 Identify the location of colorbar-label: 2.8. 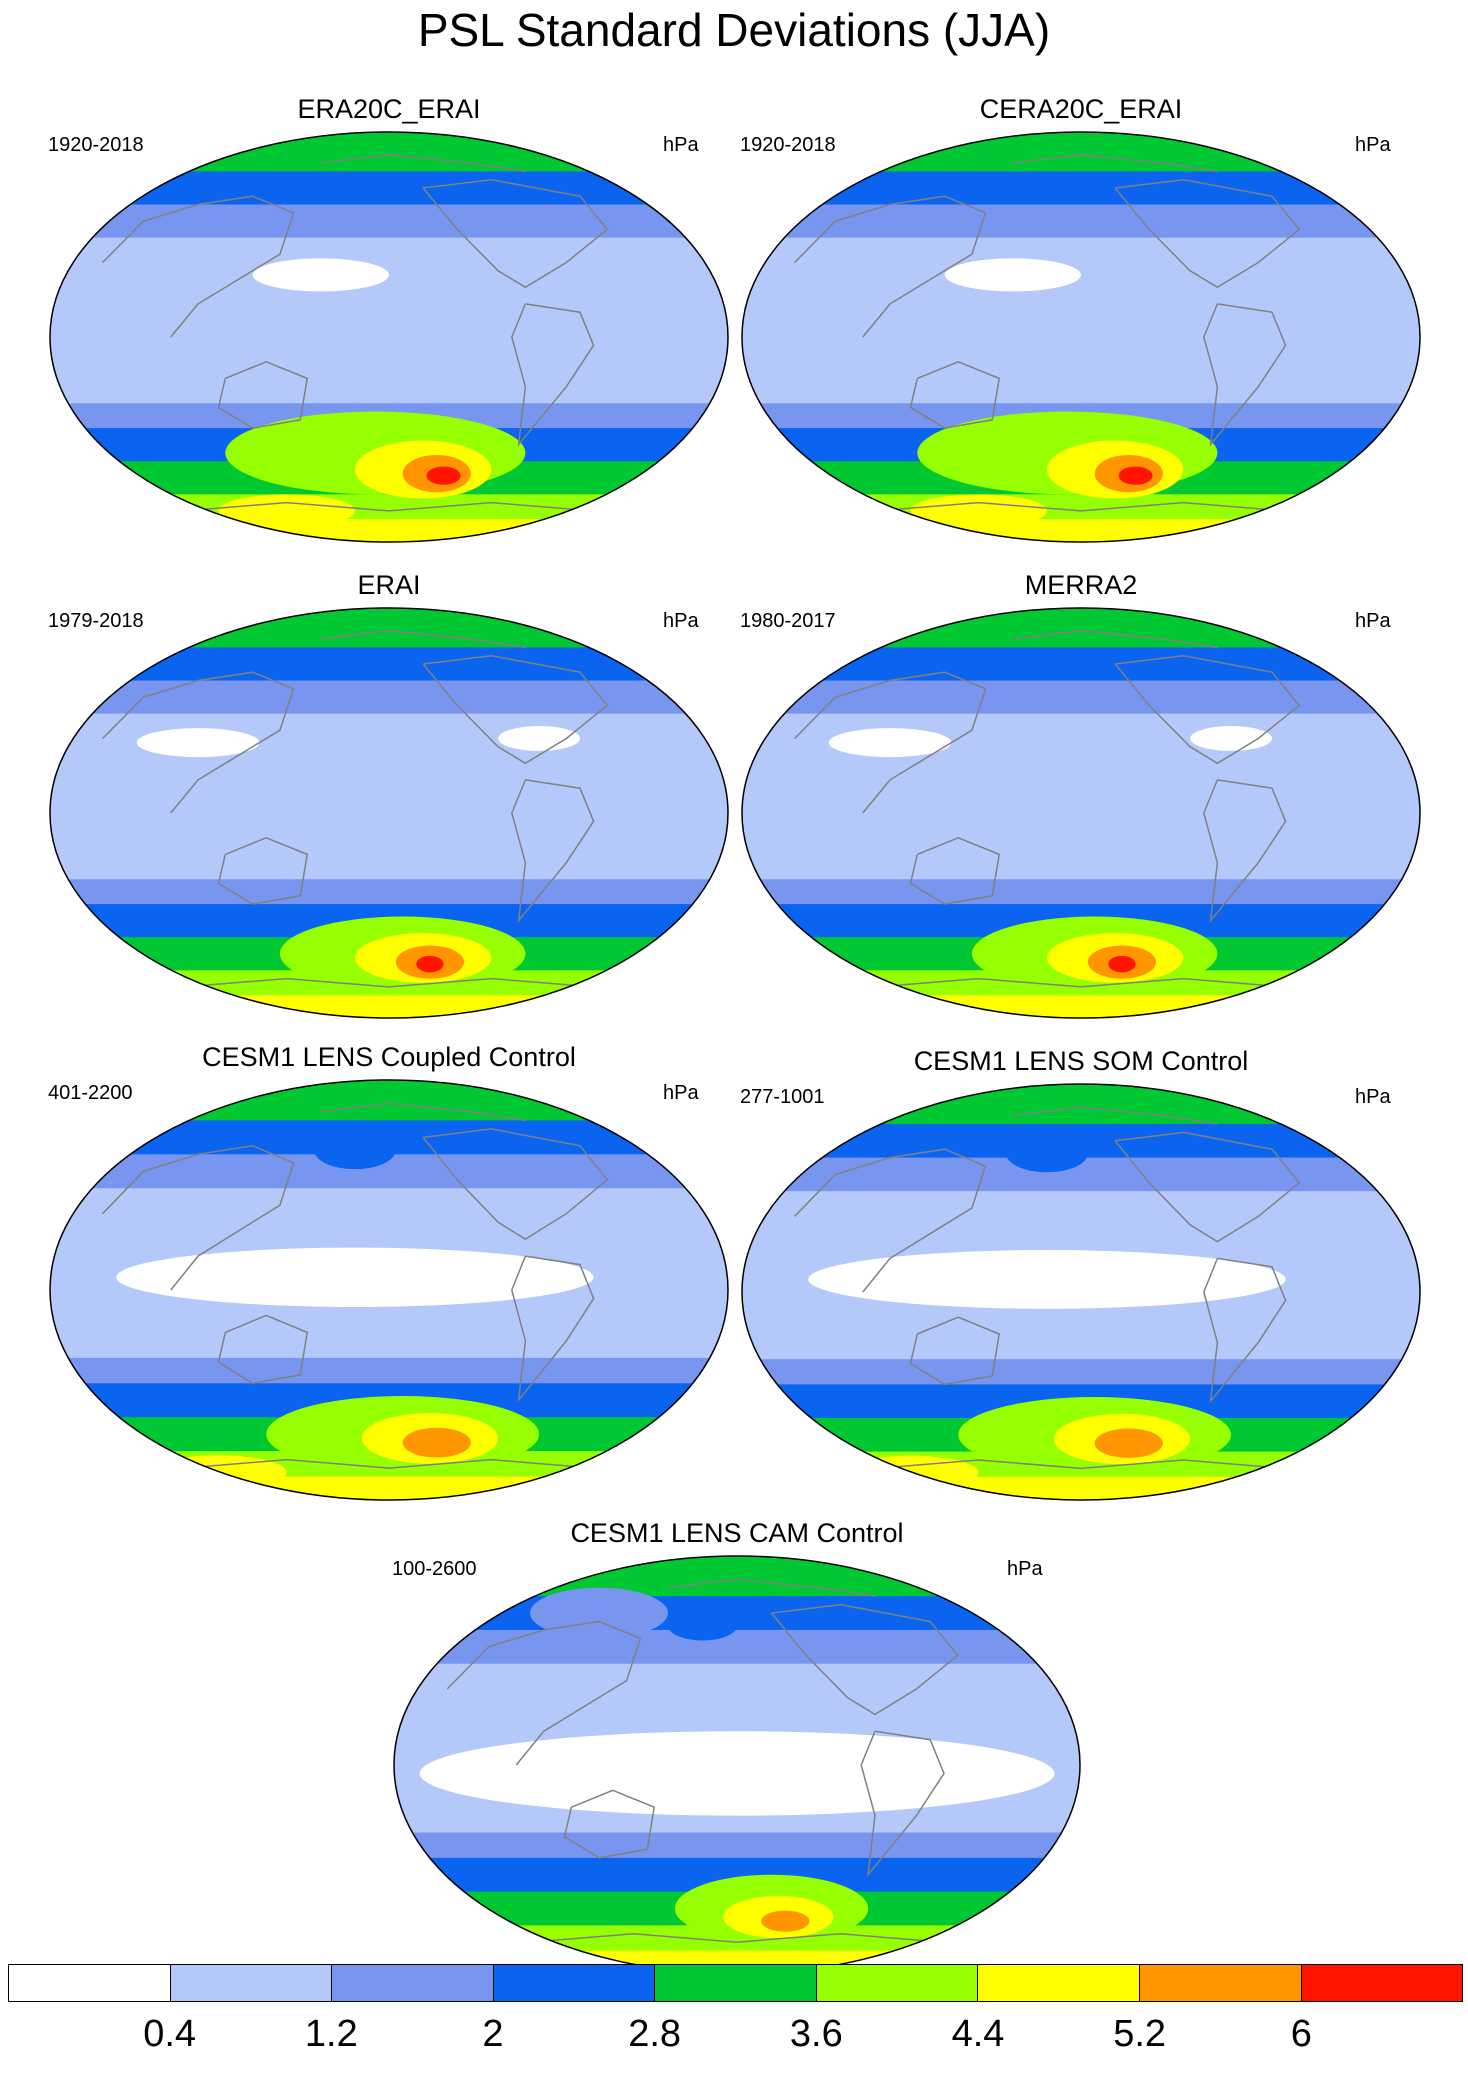
(655, 2034).